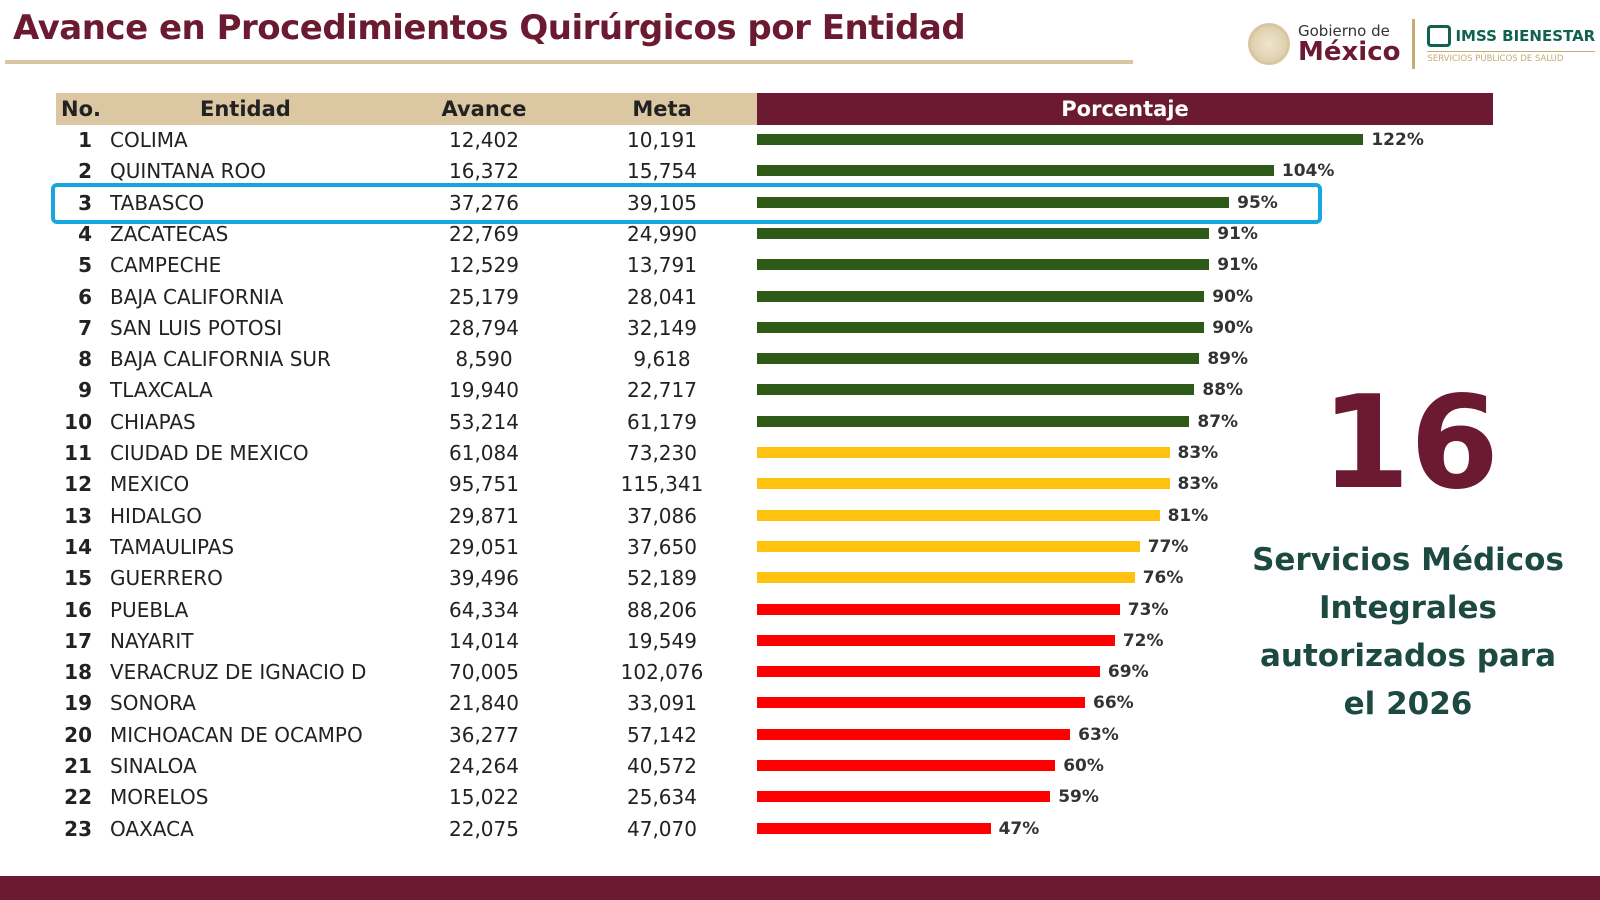 The width and height of the screenshot is (1600, 900). What do you see at coordinates (209, 453) in the screenshot?
I see `entity-name: CIUDAD DE MEXICO` at bounding box center [209, 453].